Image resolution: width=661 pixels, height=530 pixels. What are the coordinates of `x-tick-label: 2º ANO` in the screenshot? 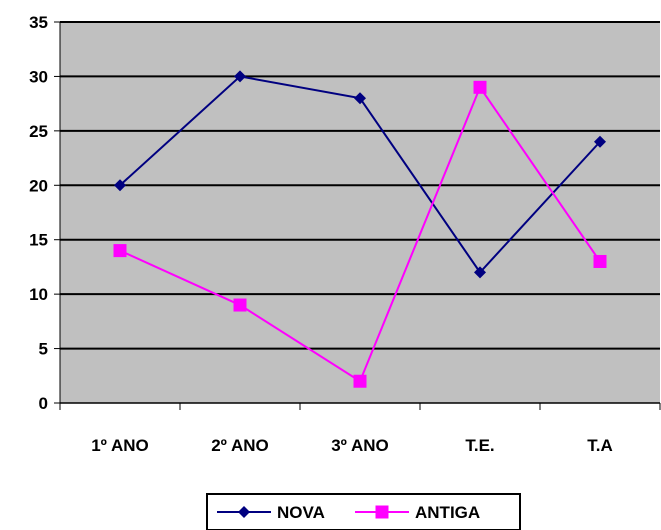 It's located at (240, 445).